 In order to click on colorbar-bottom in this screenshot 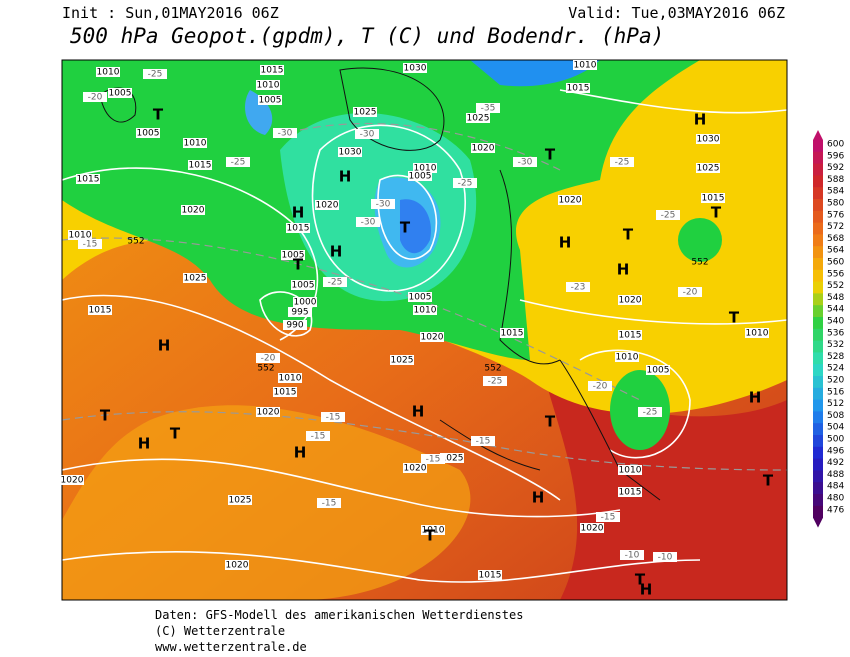, I will do `click(818, 522)`.